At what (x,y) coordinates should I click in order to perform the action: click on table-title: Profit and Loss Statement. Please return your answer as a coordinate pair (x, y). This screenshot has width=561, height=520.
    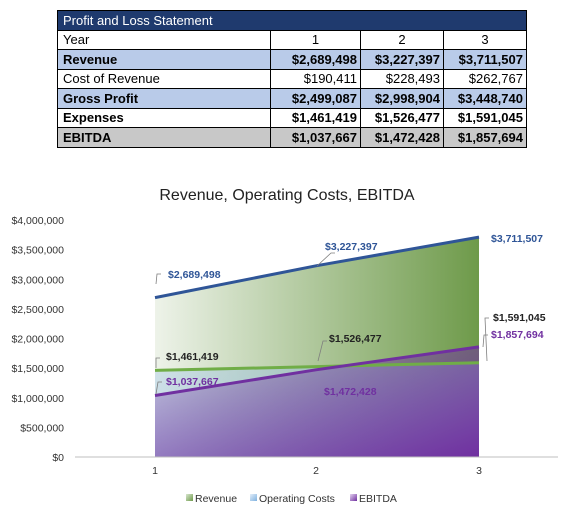
    Looking at the image, I should click on (292, 20).